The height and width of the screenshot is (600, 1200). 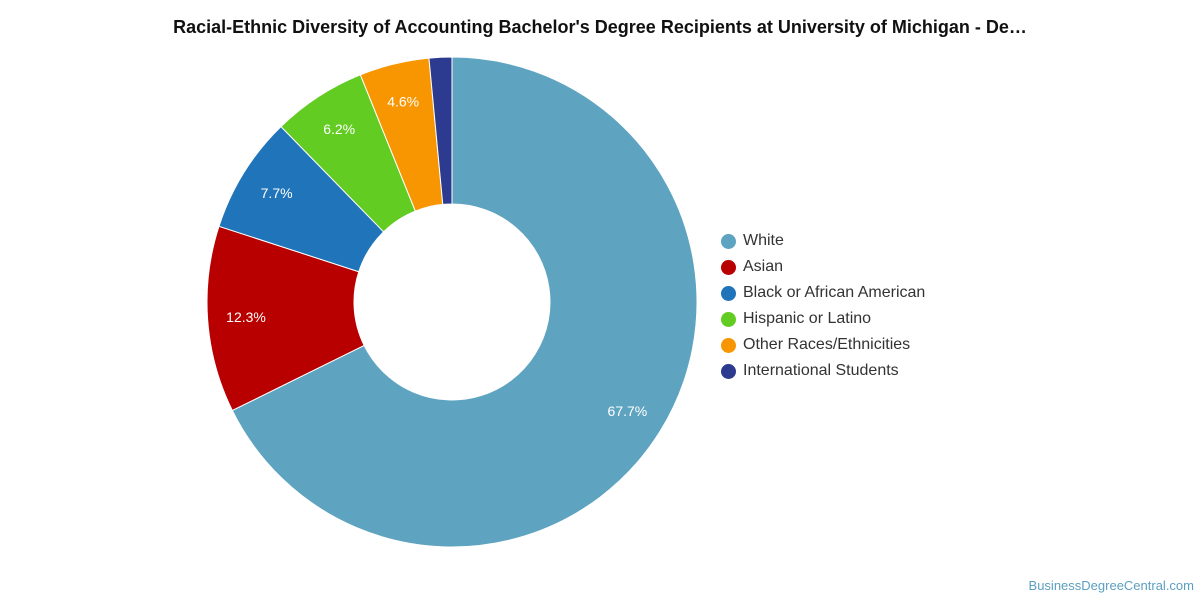 I want to click on slice-label-other-races-ethnicities: 4.6%, so click(x=403, y=101).